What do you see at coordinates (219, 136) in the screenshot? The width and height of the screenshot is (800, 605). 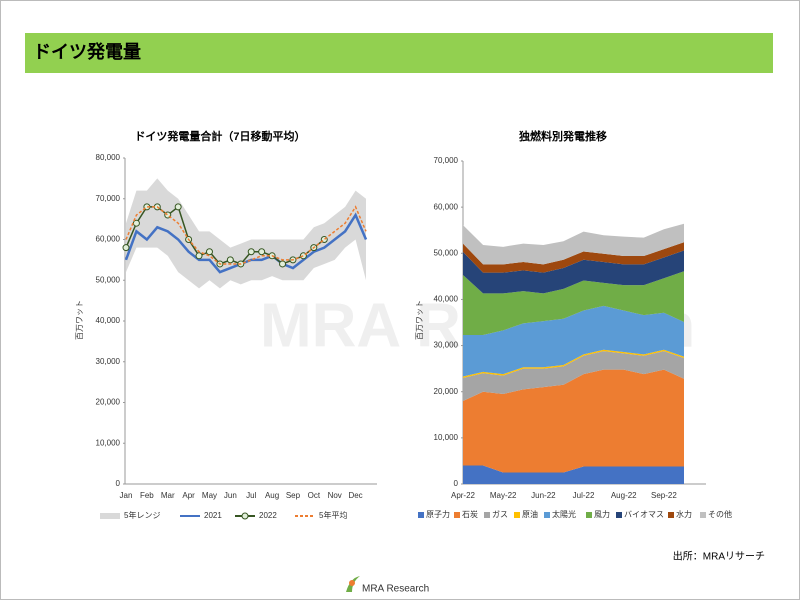 I see `chart-title: ドイツ発電量合計（7日移動平均）` at bounding box center [219, 136].